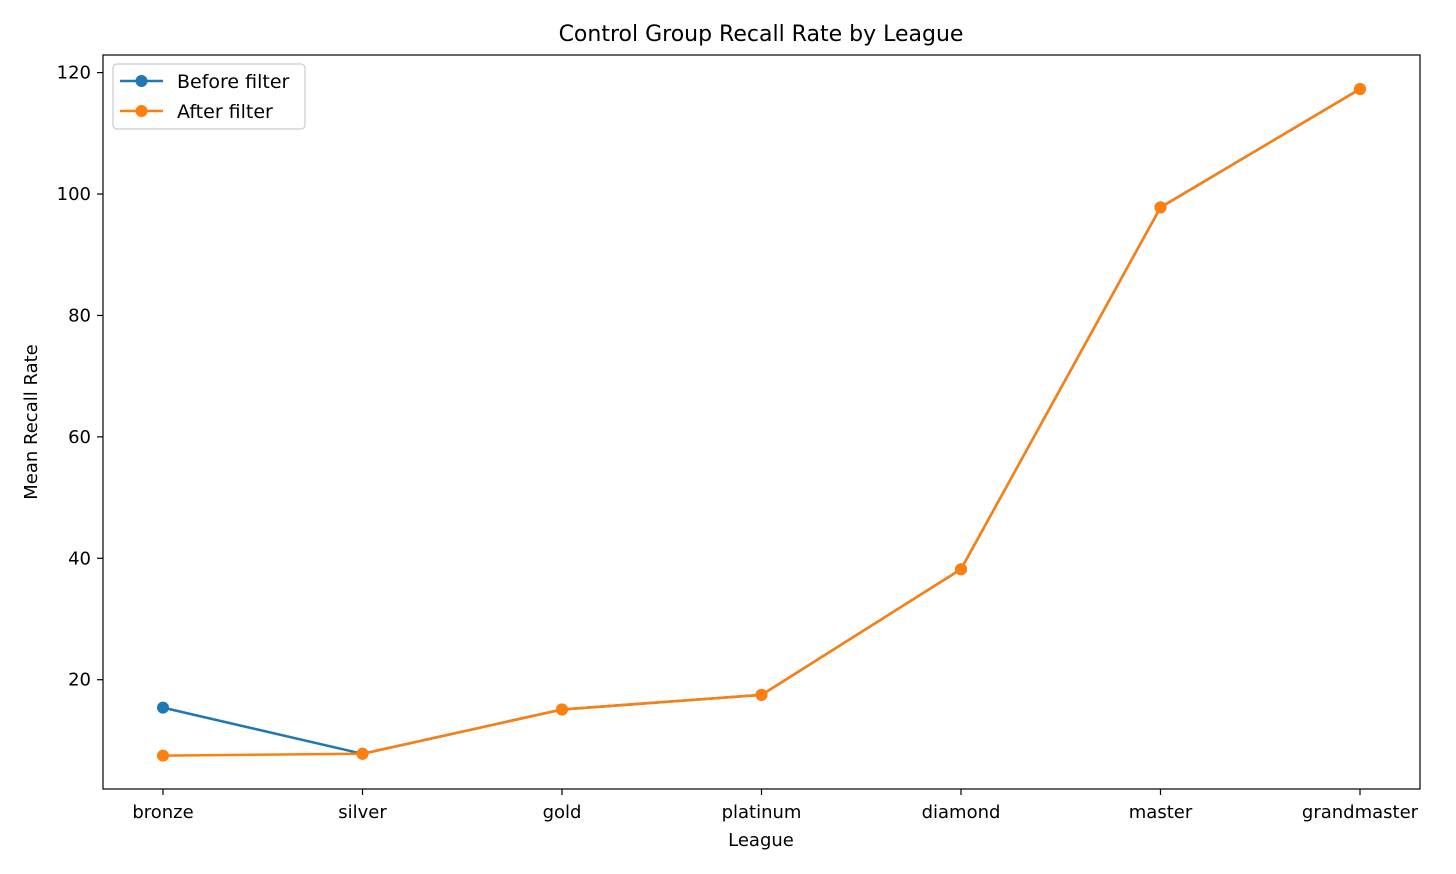 Image resolution: width=1456 pixels, height=874 pixels. Describe the element at coordinates (79, 558) in the screenshot. I see `y-tick-label: 40` at that location.